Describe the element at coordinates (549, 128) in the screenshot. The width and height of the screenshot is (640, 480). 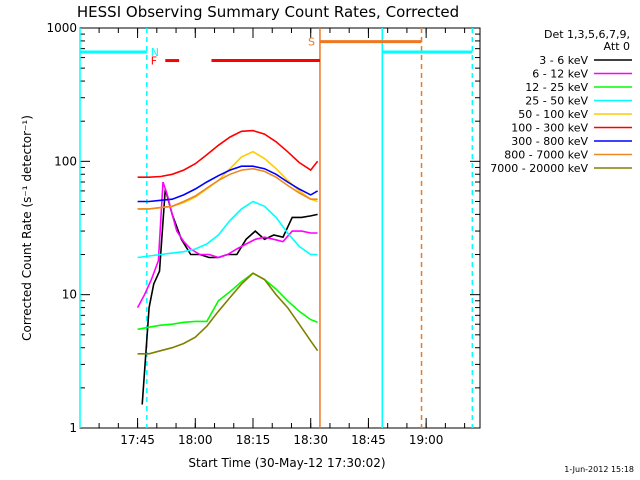
I see `legend-label: 100 - 300 keV` at that location.